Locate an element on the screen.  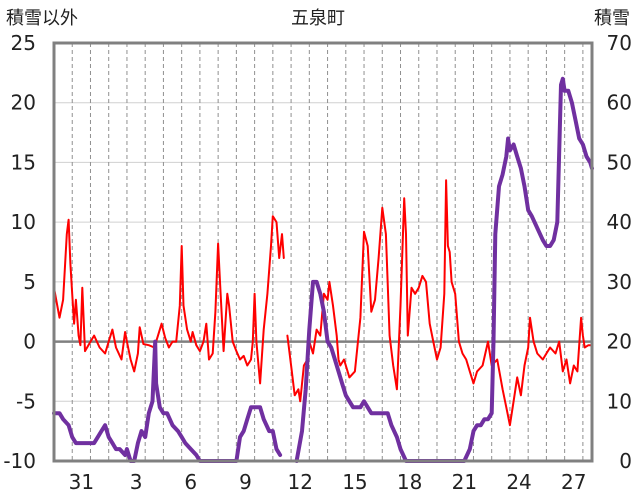
y-left-tick-label: 25 is located at coordinates (23, 43).